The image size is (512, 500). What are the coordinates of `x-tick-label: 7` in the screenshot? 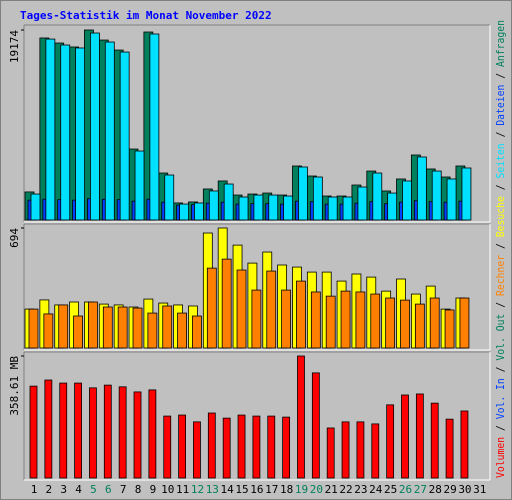 It's located at (123, 489).